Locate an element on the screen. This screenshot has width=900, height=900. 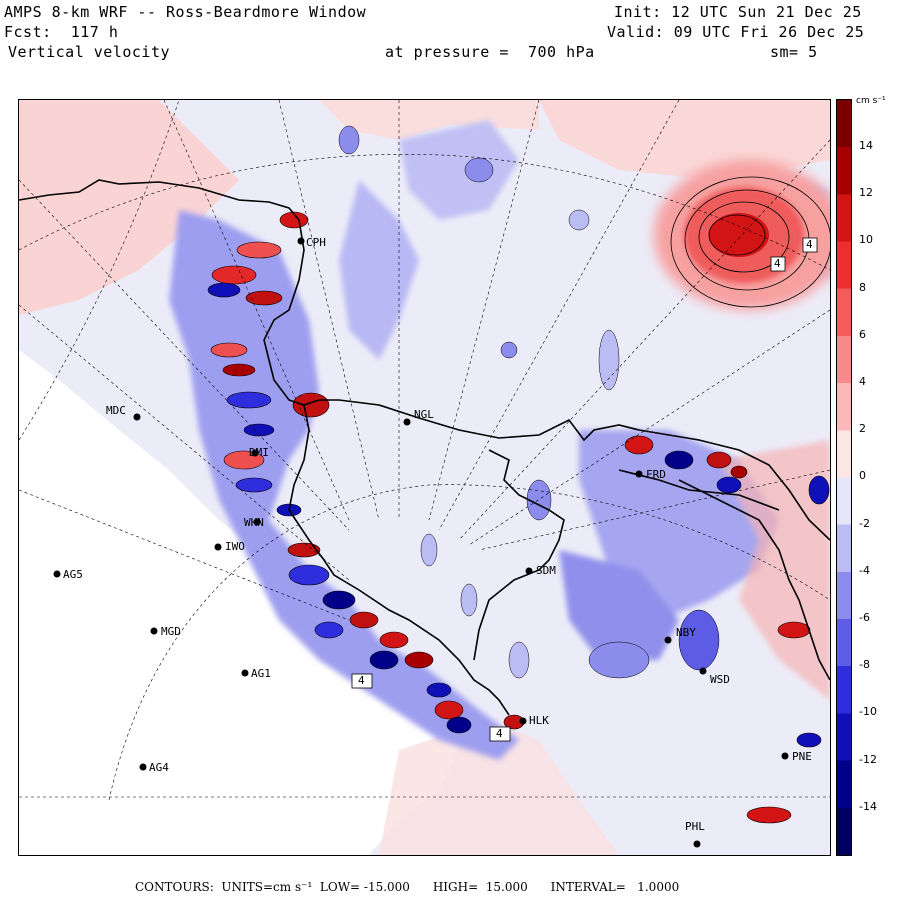
station-label-ngl: NGL is located at coordinates (424, 414).